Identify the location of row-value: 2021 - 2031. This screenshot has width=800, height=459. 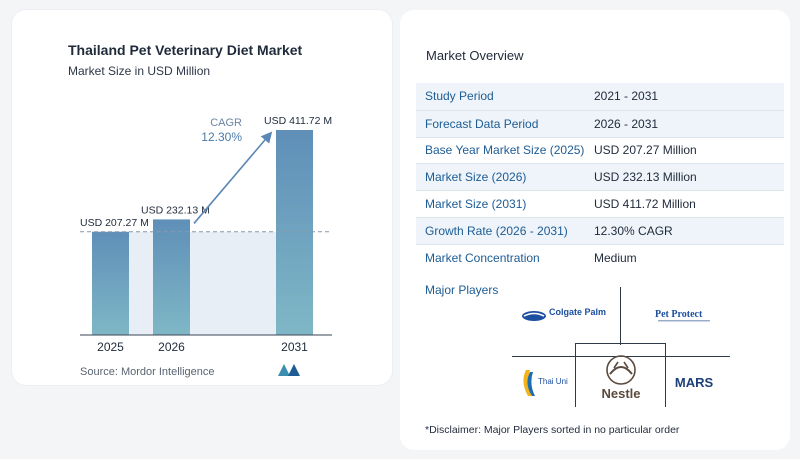
(626, 96).